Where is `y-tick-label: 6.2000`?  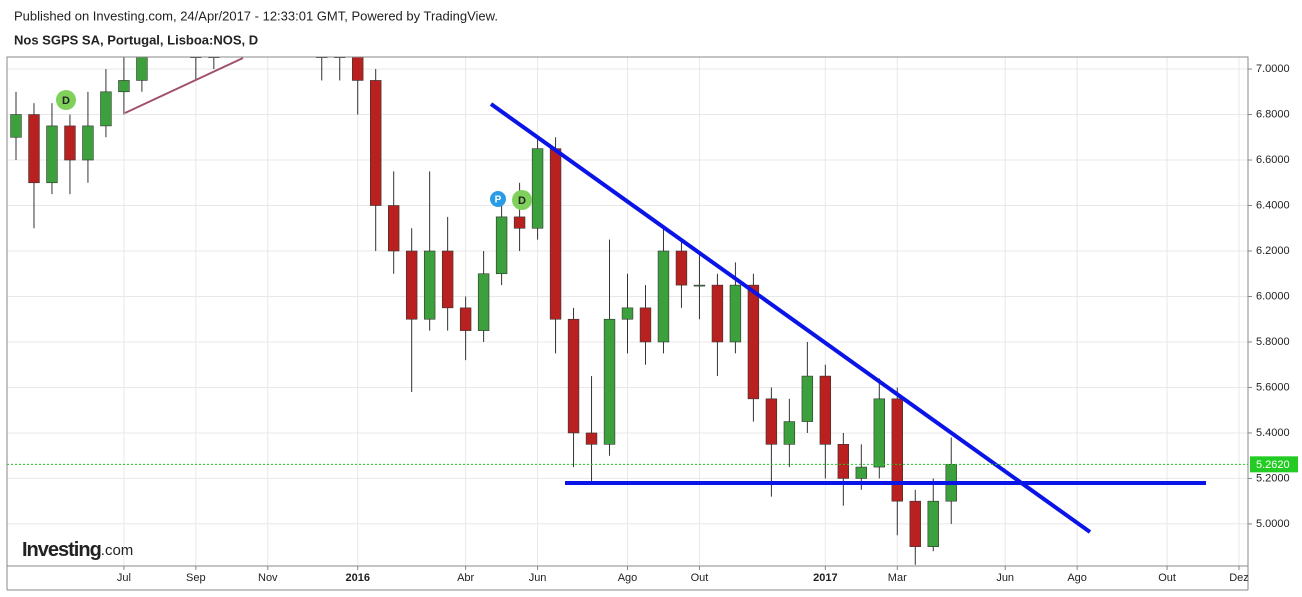 y-tick-label: 6.2000 is located at coordinates (1273, 251).